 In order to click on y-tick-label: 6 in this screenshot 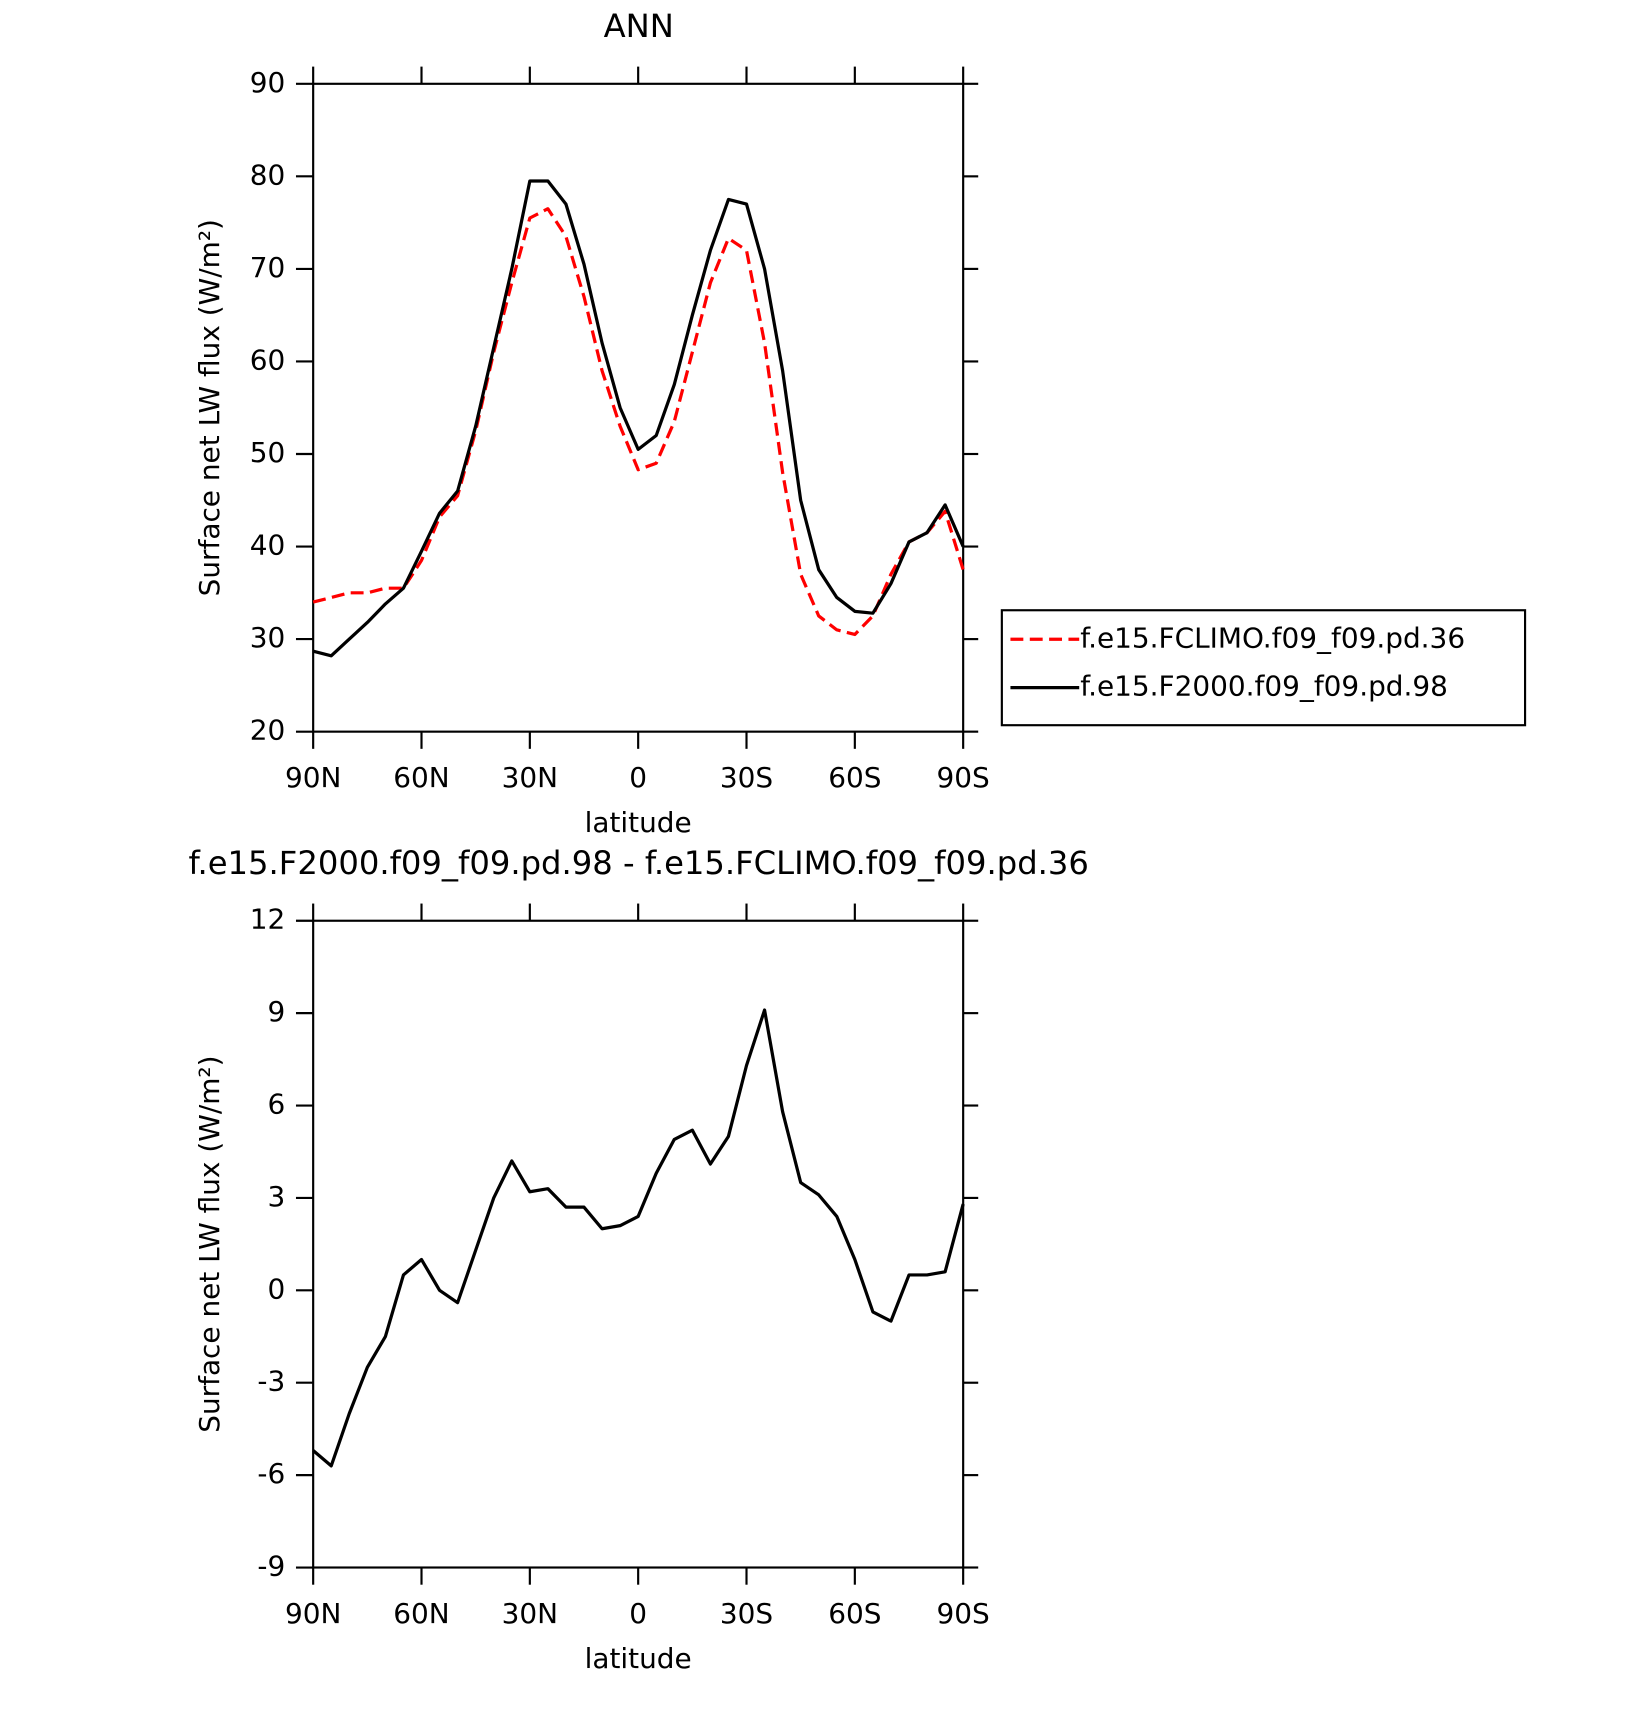, I will do `click(276, 1104)`.